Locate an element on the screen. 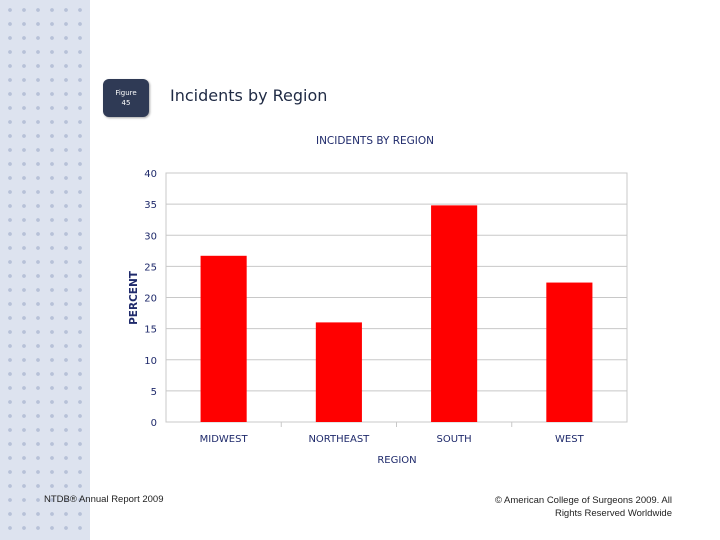 The width and height of the screenshot is (720, 540). y-tick-label: 20 is located at coordinates (150, 299).